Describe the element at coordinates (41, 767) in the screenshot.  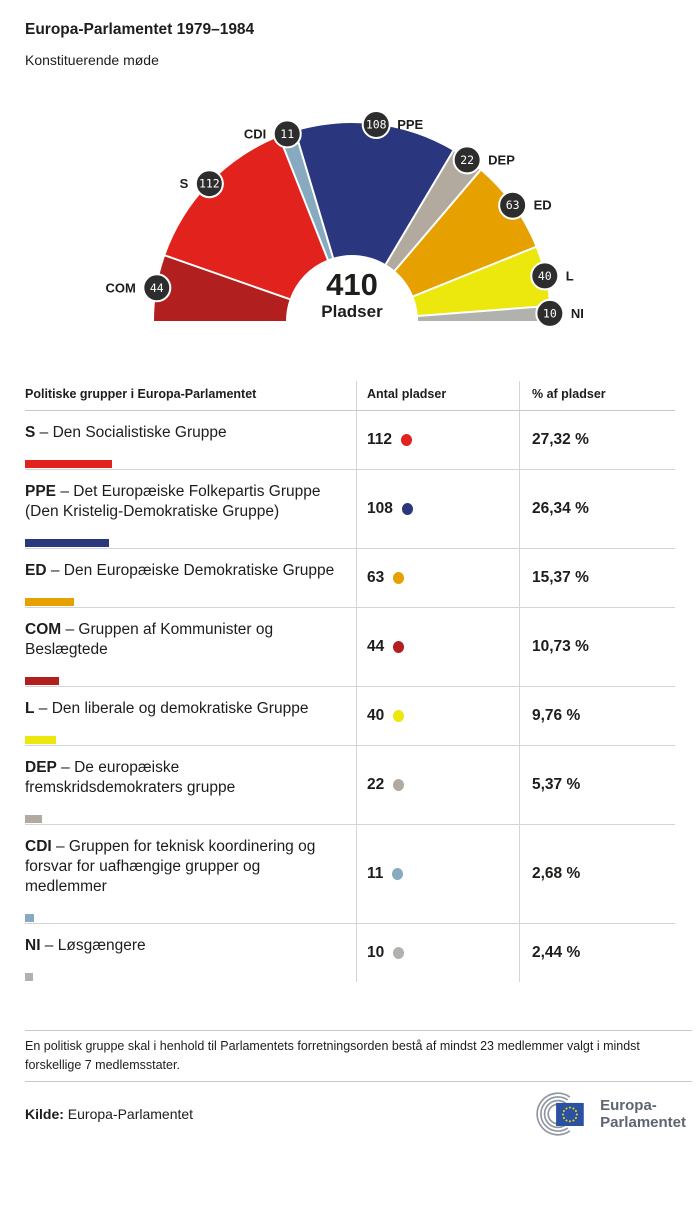
I see `group-abbr: DEP` at that location.